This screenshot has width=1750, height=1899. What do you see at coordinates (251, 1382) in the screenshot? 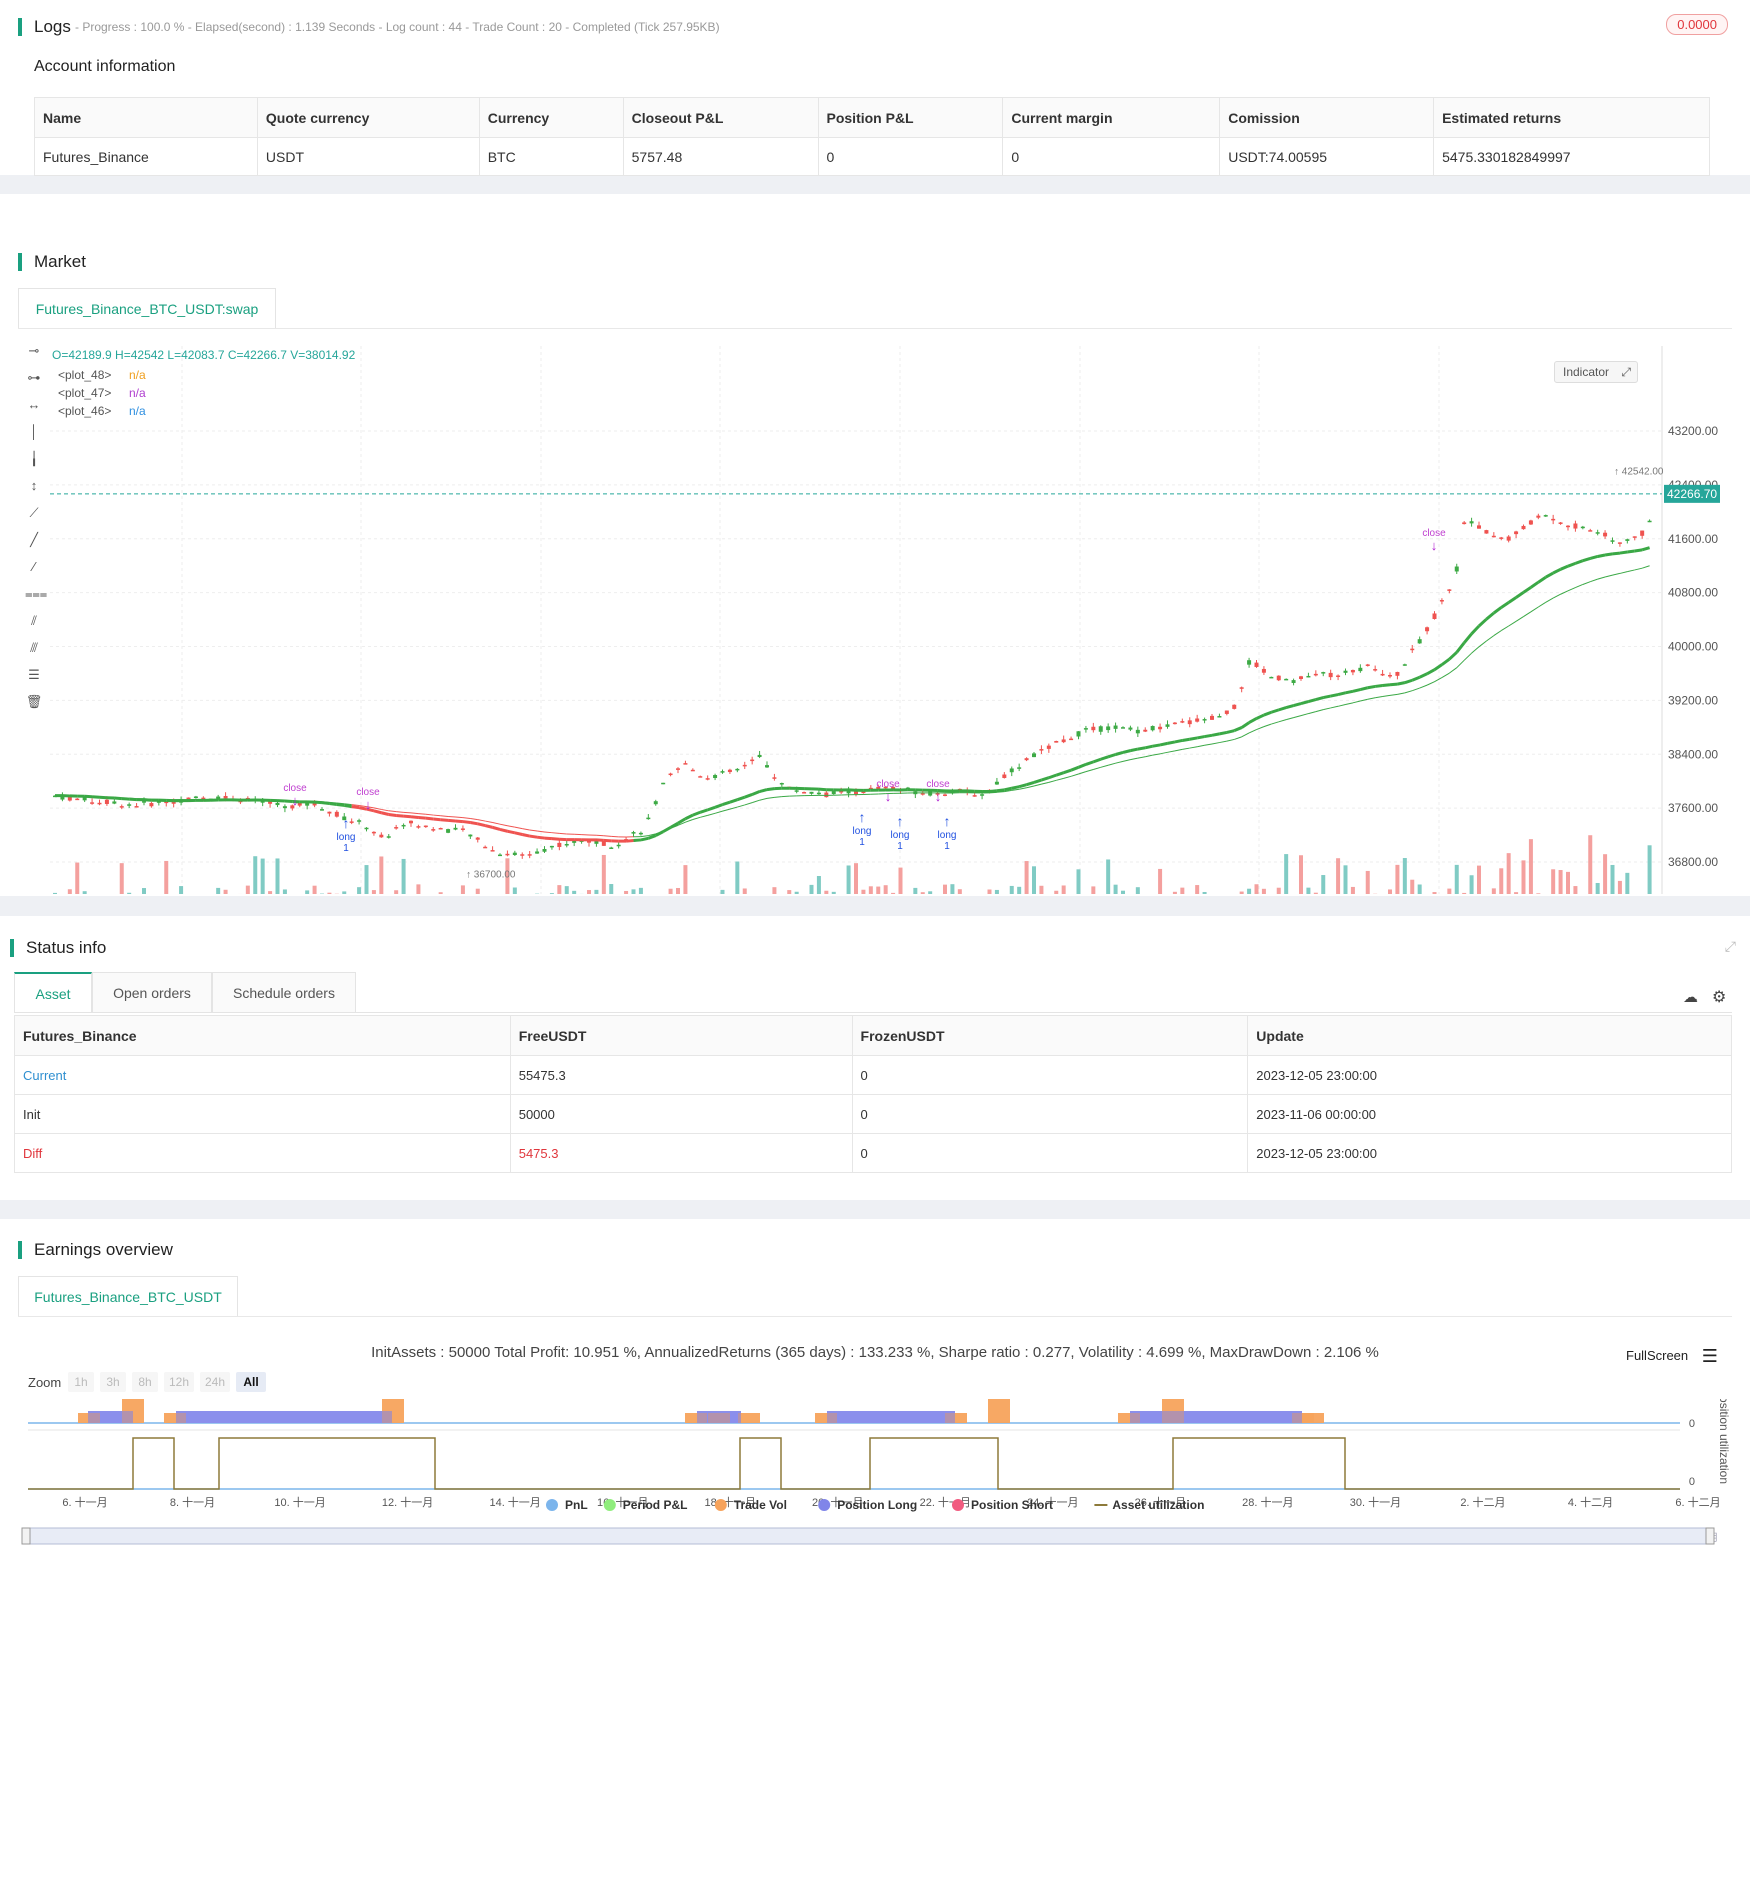
I see `zoom-button-All: All` at bounding box center [251, 1382].